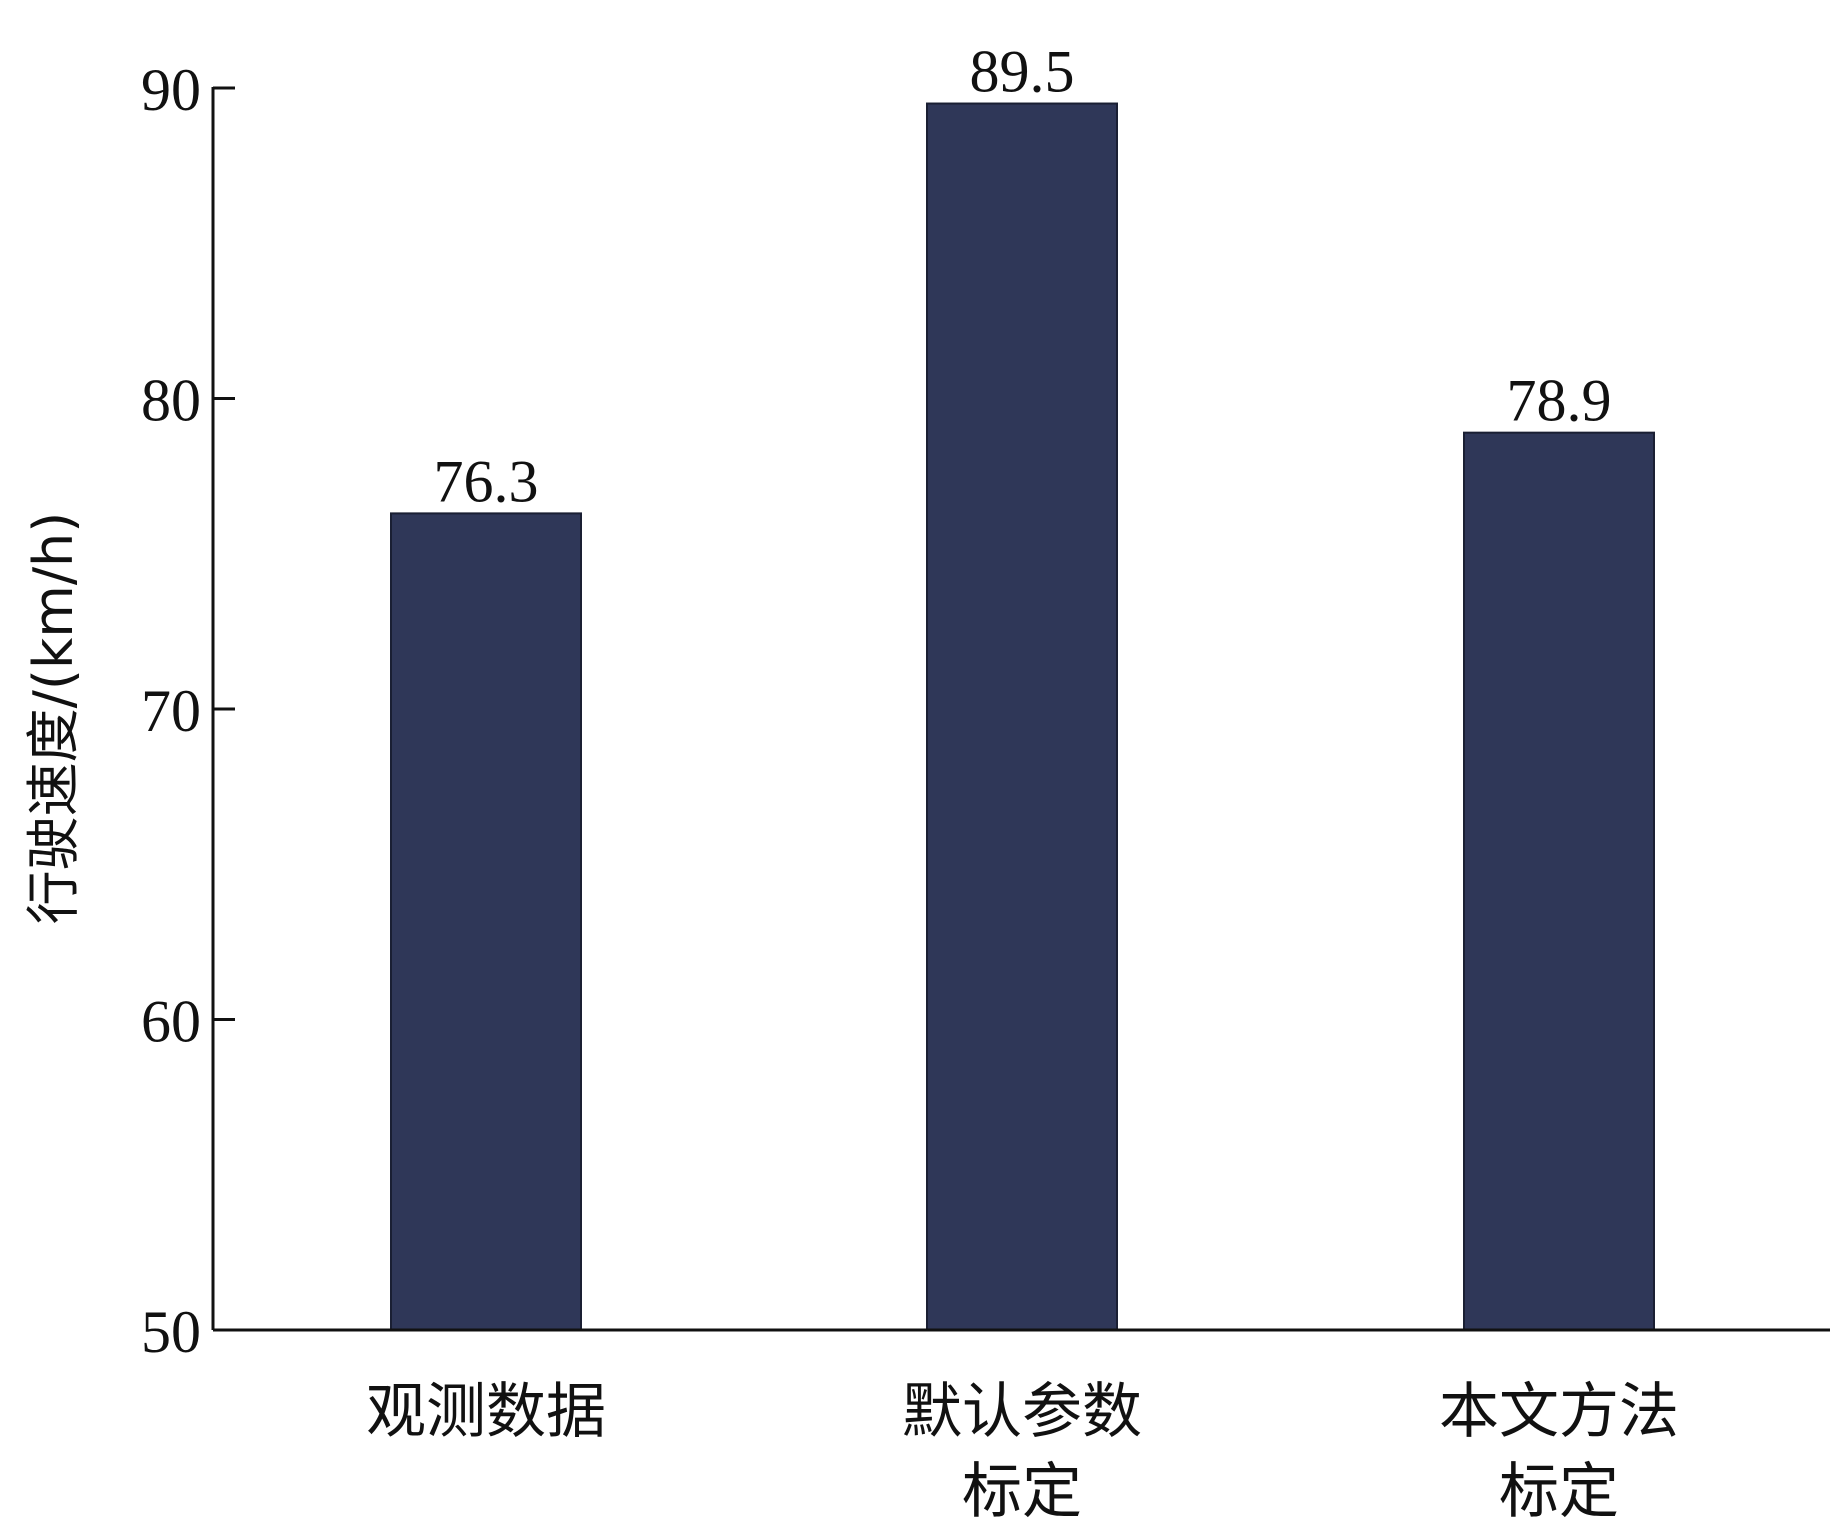 The width and height of the screenshot is (1836, 1535). I want to click on y-tick-label-70: 70, so click(171, 711).